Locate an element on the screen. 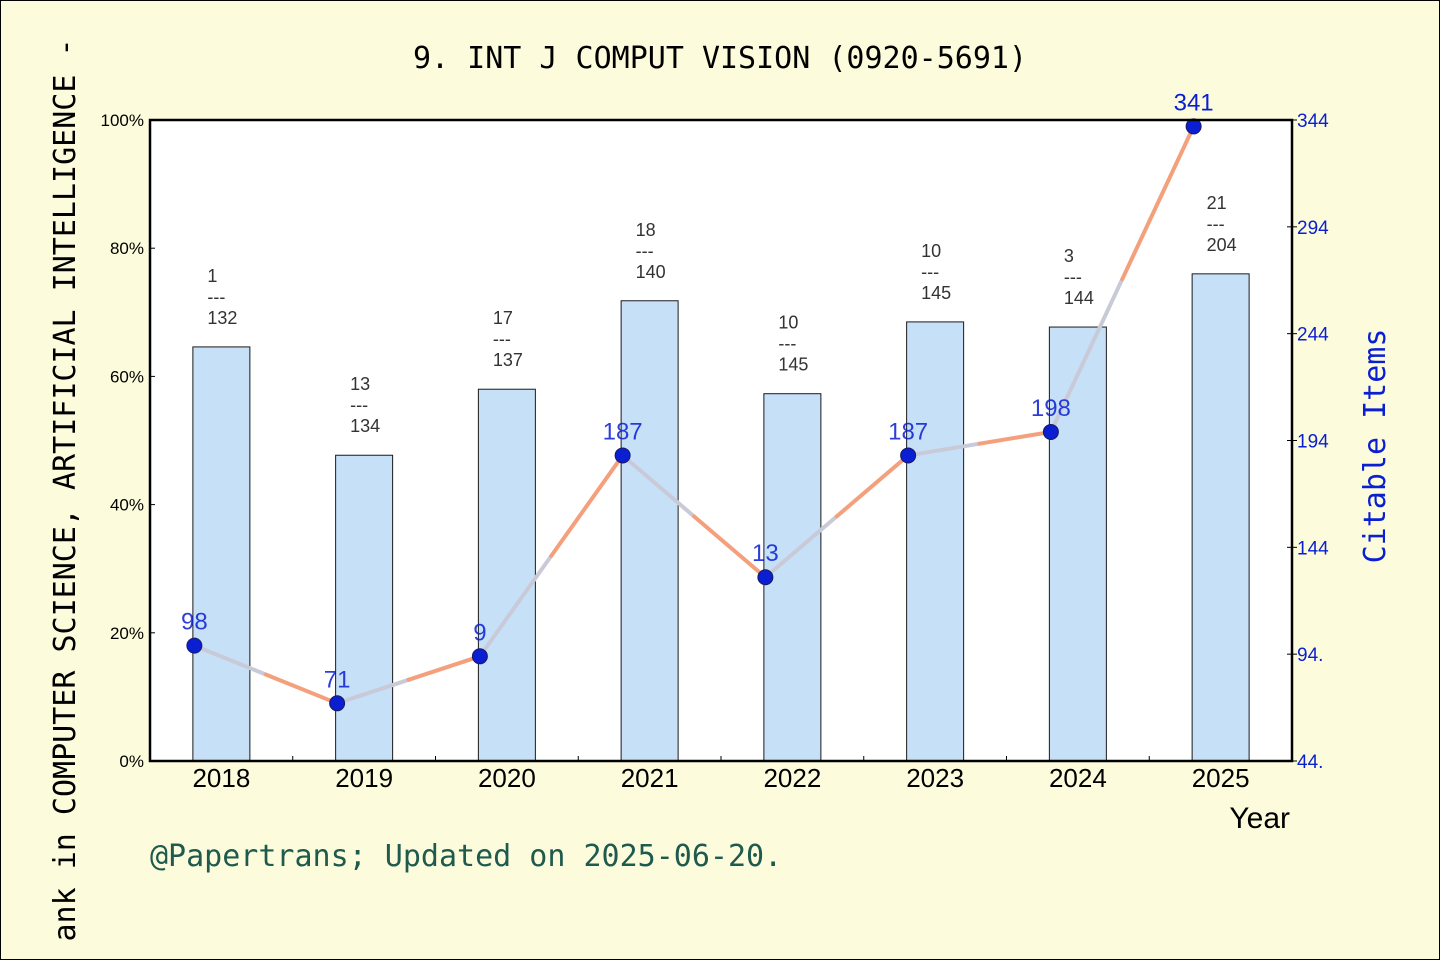  left-tick-label: 100% is located at coordinates (122, 120).